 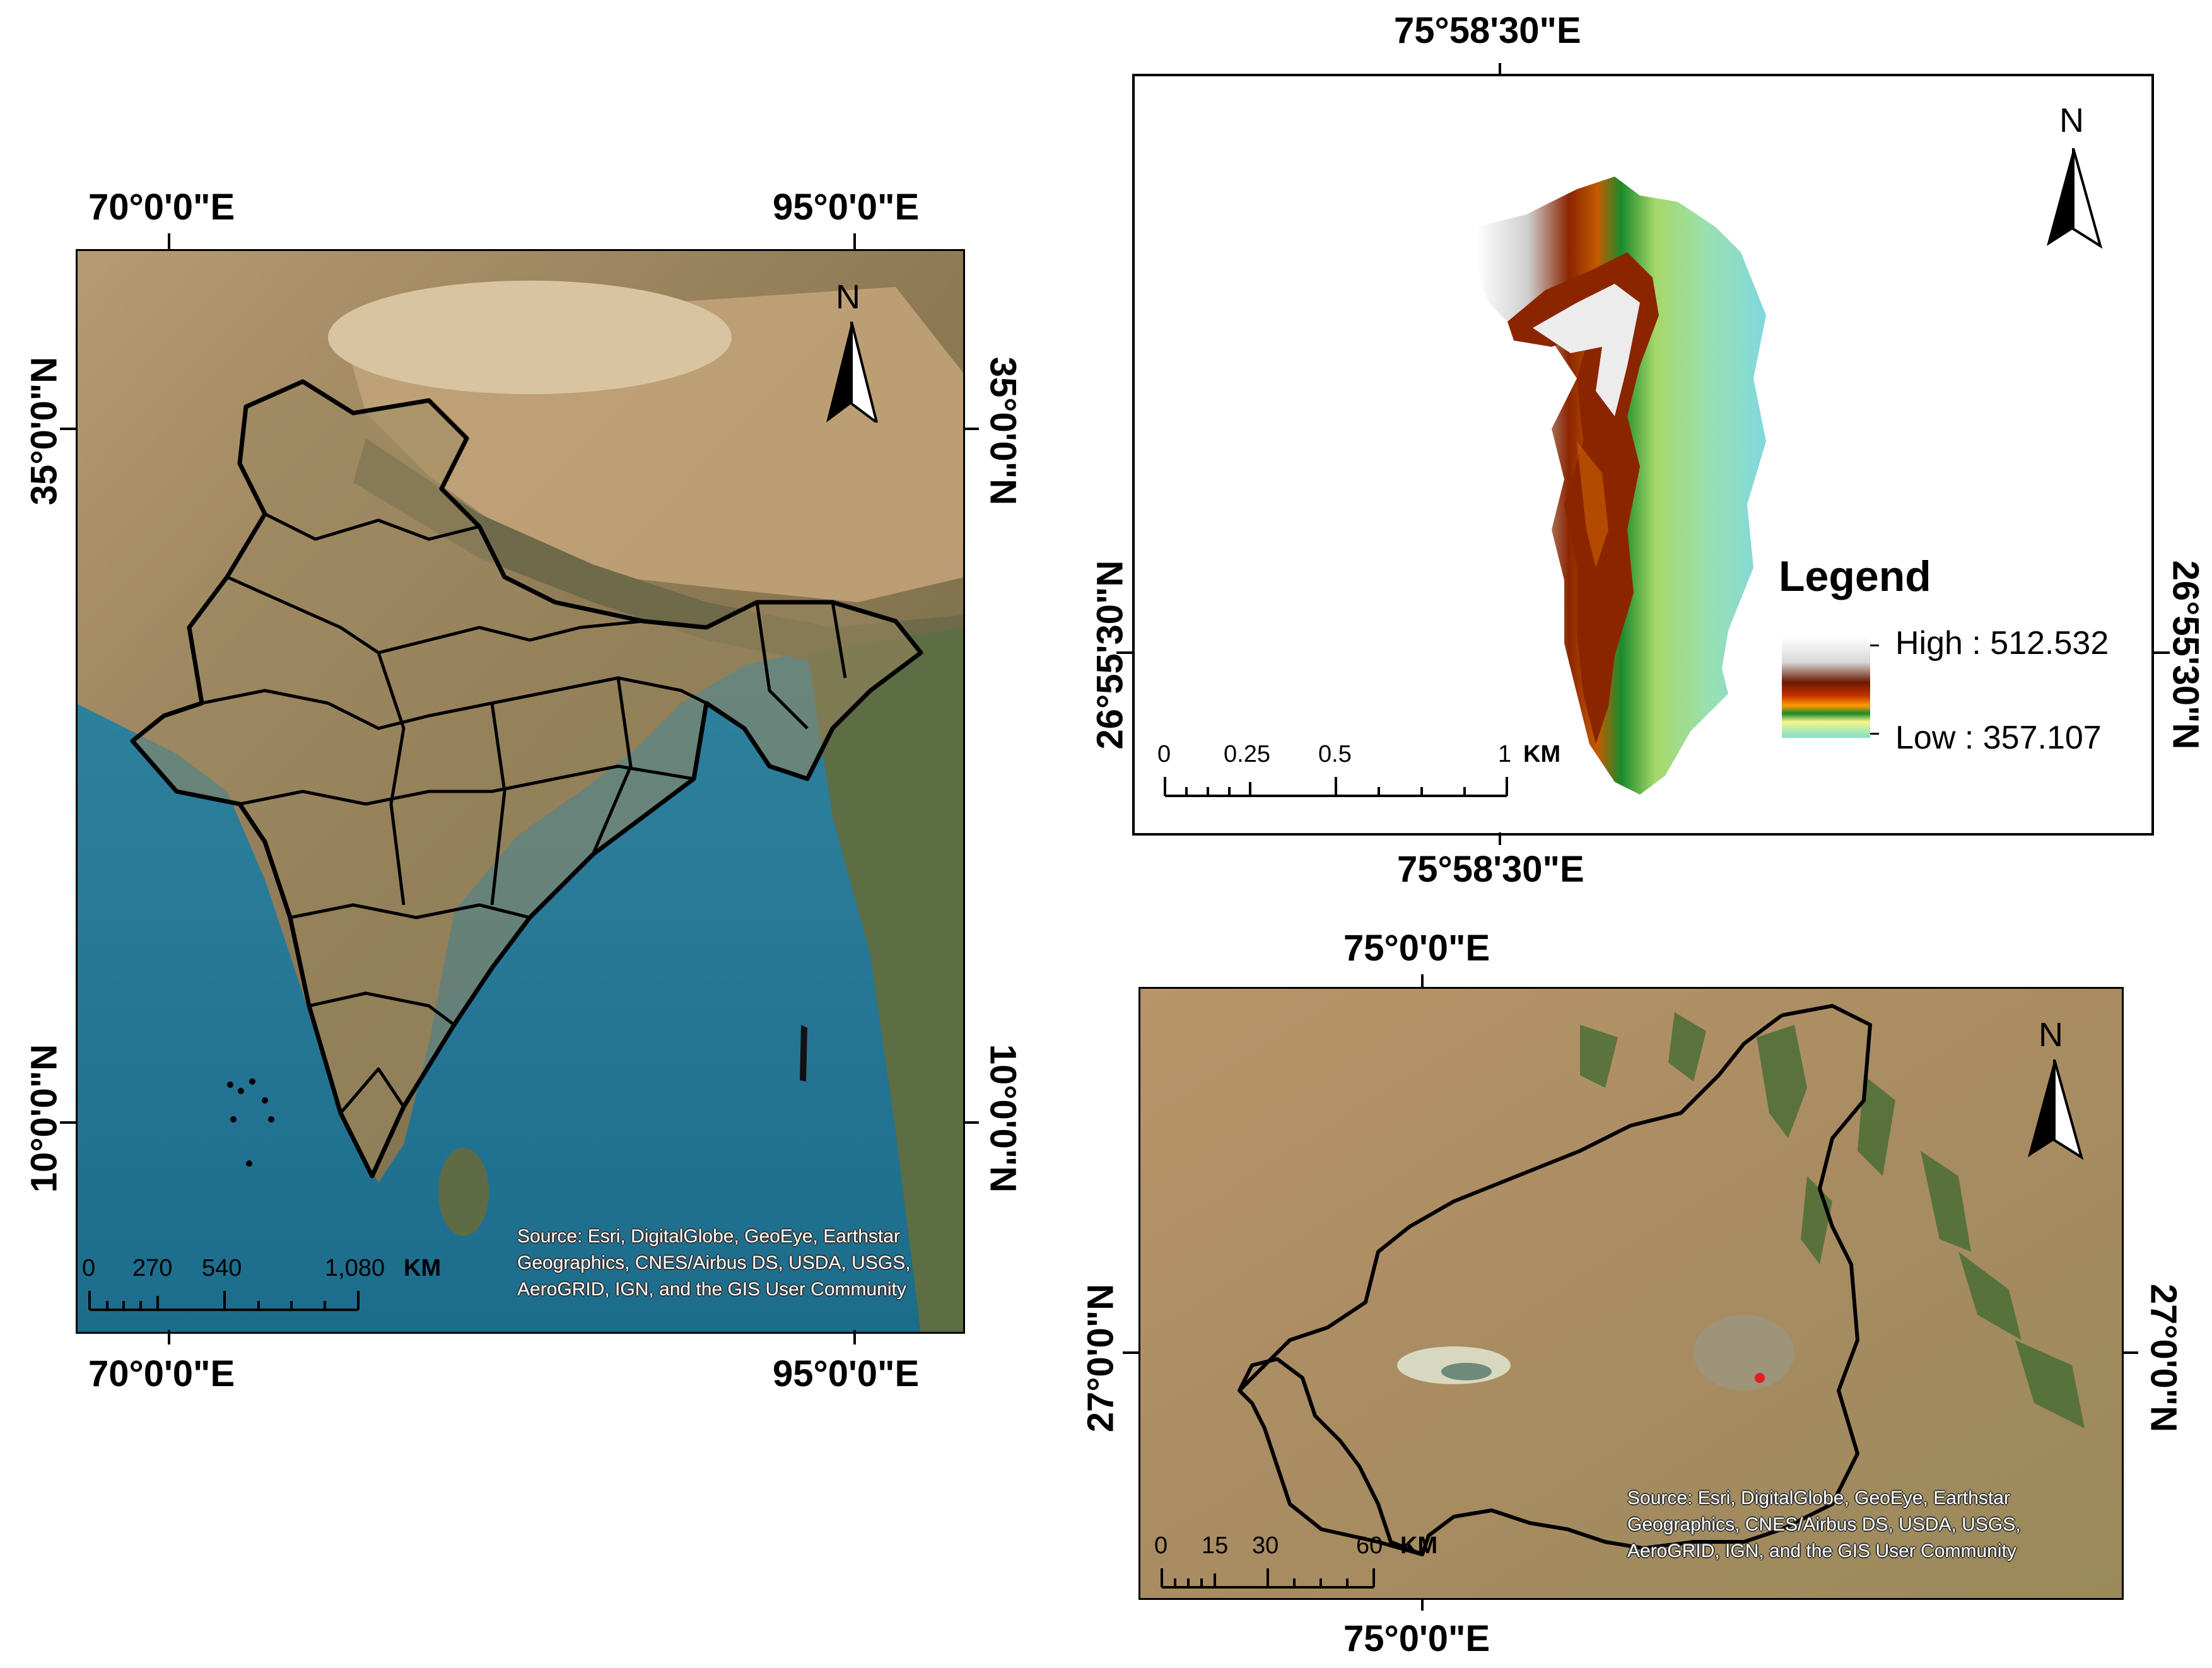 I want to click on district-scale-0: 0, so click(x=1161, y=1545).